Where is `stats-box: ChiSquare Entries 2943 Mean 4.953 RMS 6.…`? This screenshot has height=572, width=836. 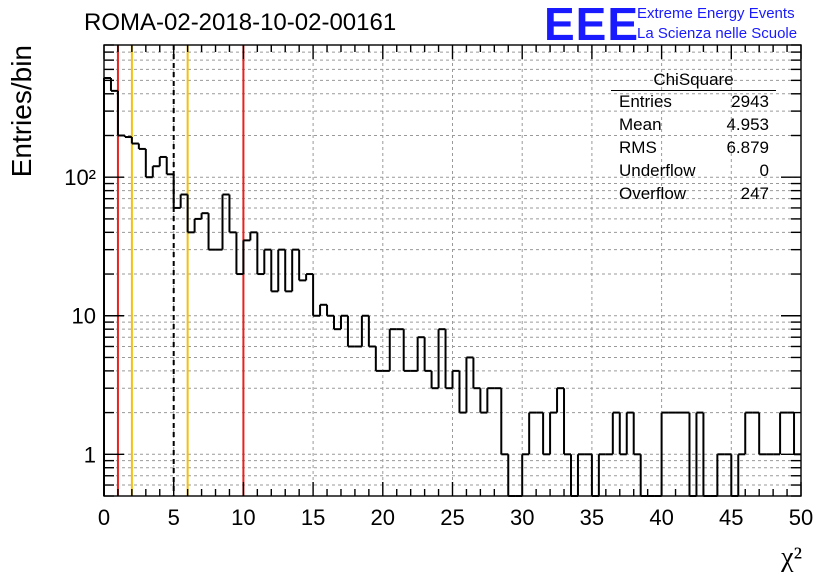
stats-box: ChiSquare Entries 2943 Mean 4.953 RMS 6.… is located at coordinates (693, 138).